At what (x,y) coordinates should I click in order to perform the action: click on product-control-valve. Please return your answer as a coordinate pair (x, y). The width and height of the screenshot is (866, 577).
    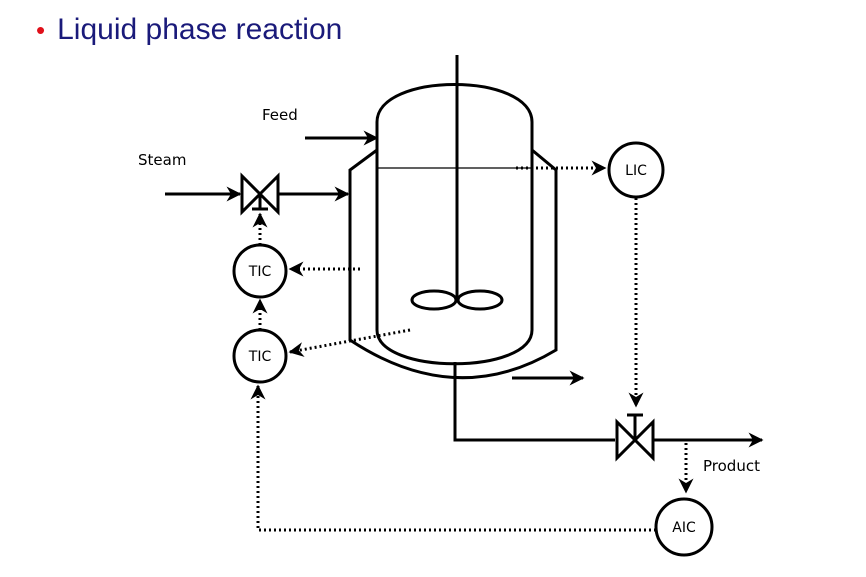
    Looking at the image, I should click on (635, 437).